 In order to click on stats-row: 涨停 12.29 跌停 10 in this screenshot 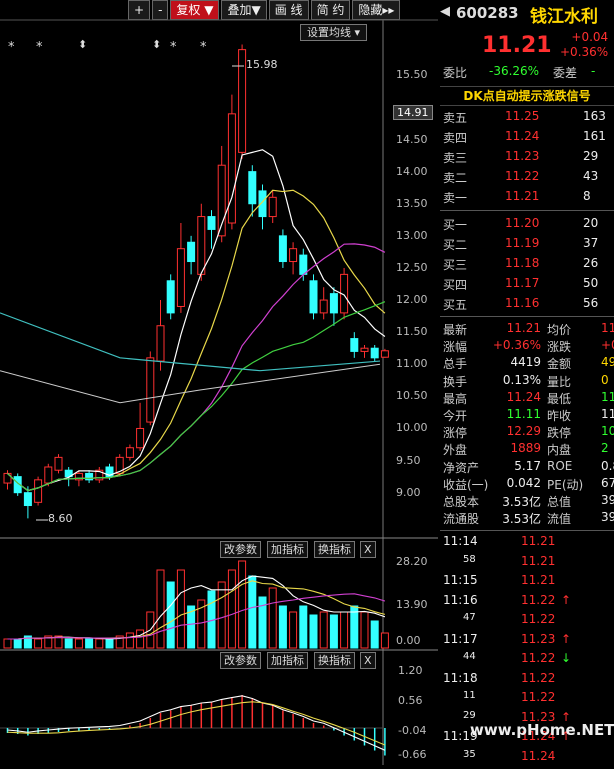, I will do `click(528, 434)`.